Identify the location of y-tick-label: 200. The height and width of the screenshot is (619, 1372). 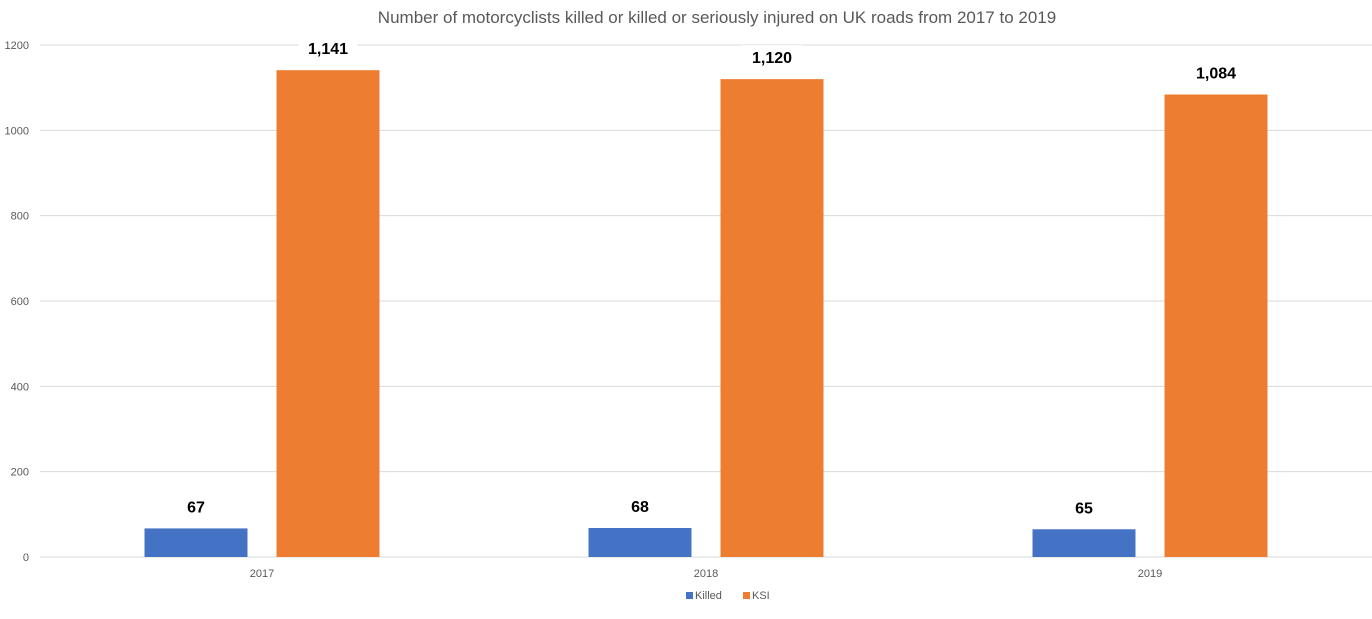
(20, 473).